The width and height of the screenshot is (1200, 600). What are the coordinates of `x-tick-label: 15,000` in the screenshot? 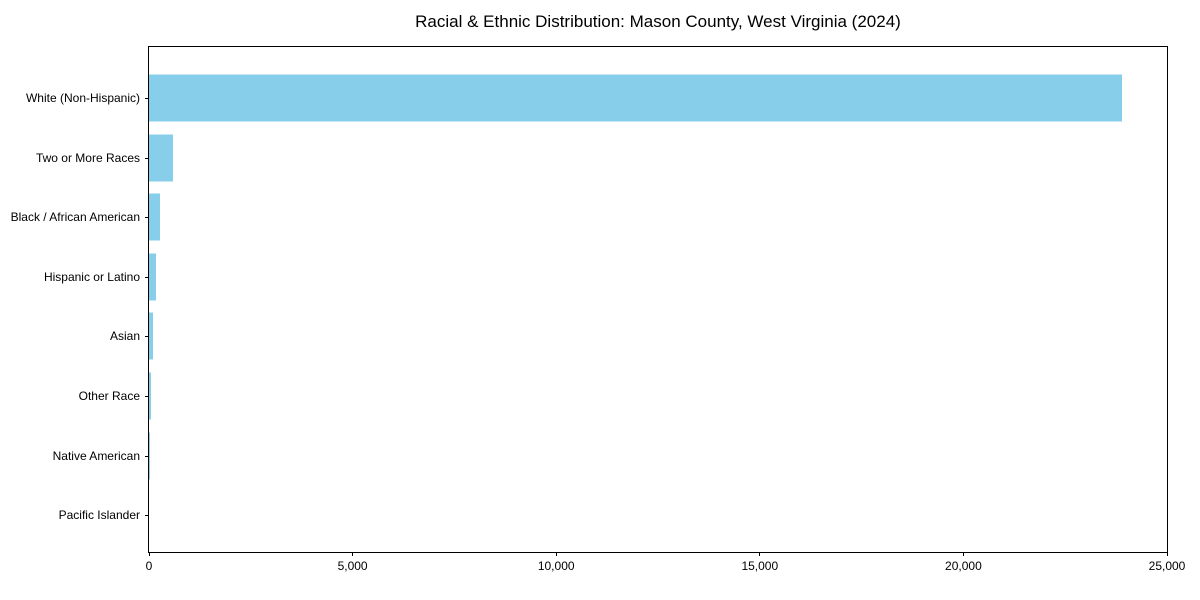 It's located at (760, 566).